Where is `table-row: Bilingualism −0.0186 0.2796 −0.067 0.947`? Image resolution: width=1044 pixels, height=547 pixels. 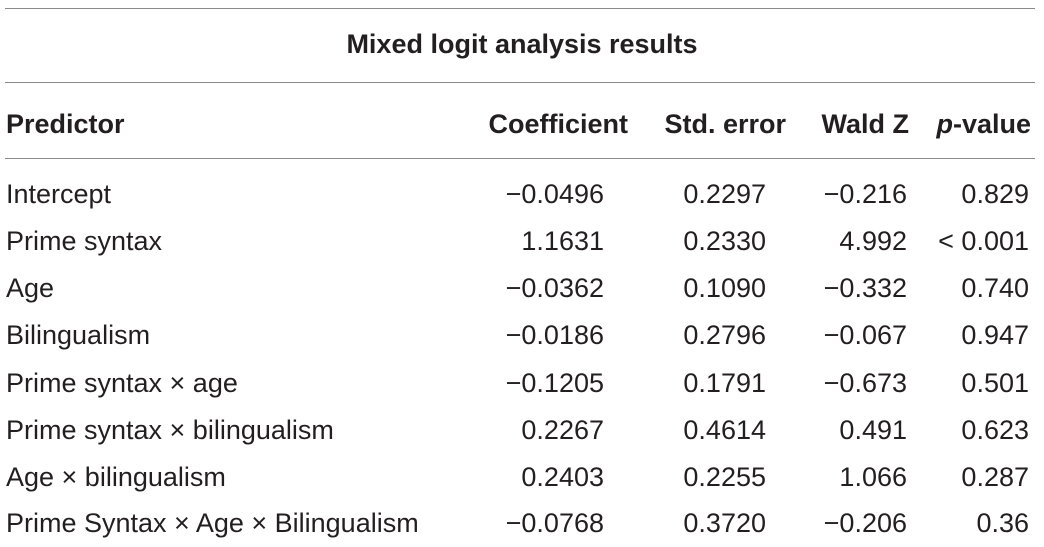
table-row: Bilingualism −0.0186 0.2796 −0.067 0.947 is located at coordinates (522, 335).